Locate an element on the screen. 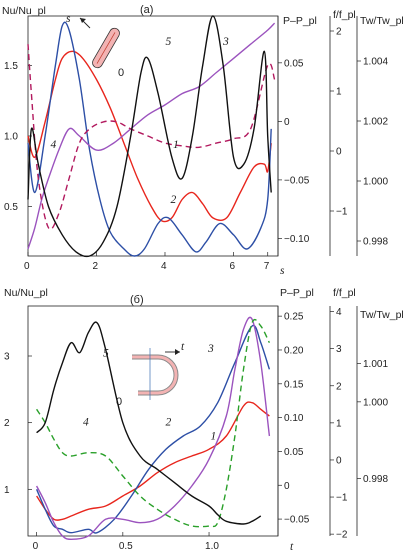  panel-b-y_r1-tick-label: 0.15 is located at coordinates (294, 384).